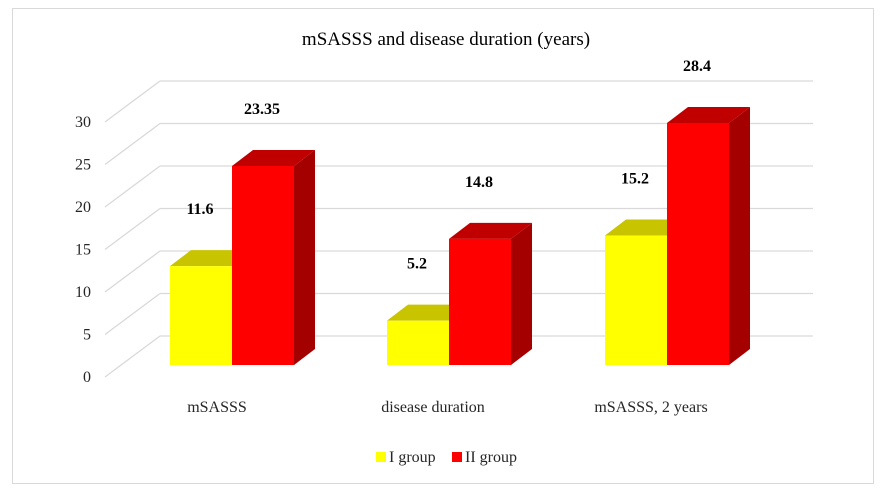 The width and height of the screenshot is (889, 495). What do you see at coordinates (479, 182) in the screenshot?
I see `data-label: 14.8` at bounding box center [479, 182].